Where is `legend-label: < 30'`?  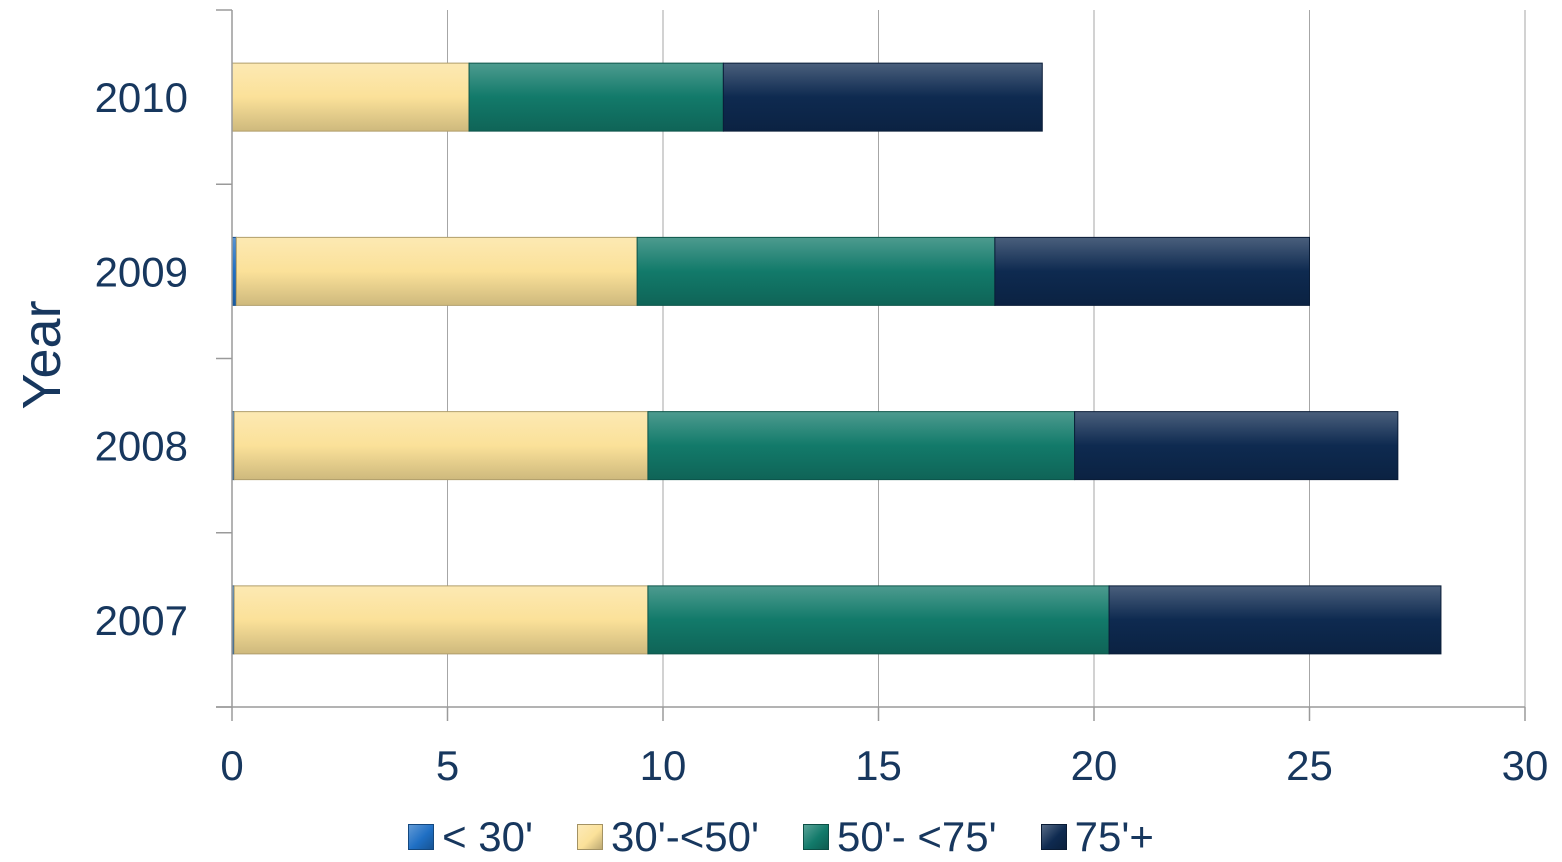
legend-label: < 30' is located at coordinates (488, 836).